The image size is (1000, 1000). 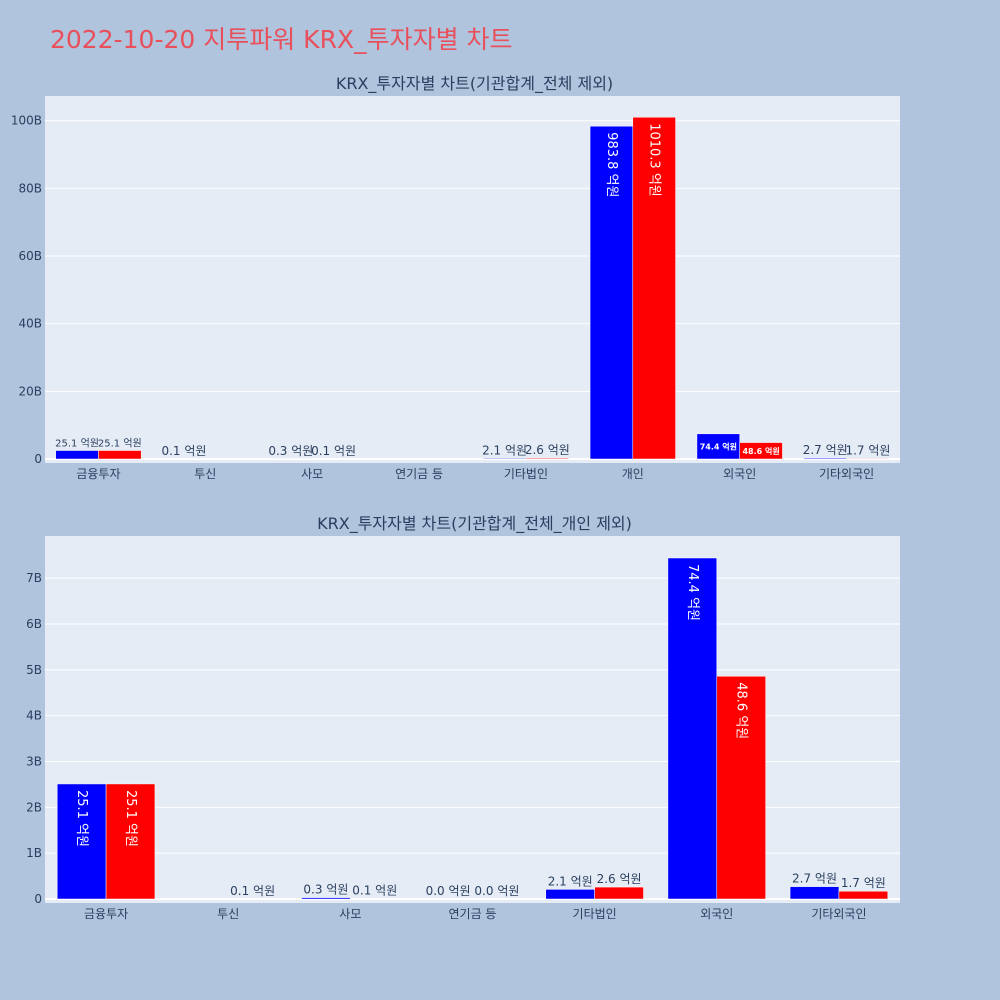 What do you see at coordinates (34, 853) in the screenshot?
I see `y-tick-label: 1B` at bounding box center [34, 853].